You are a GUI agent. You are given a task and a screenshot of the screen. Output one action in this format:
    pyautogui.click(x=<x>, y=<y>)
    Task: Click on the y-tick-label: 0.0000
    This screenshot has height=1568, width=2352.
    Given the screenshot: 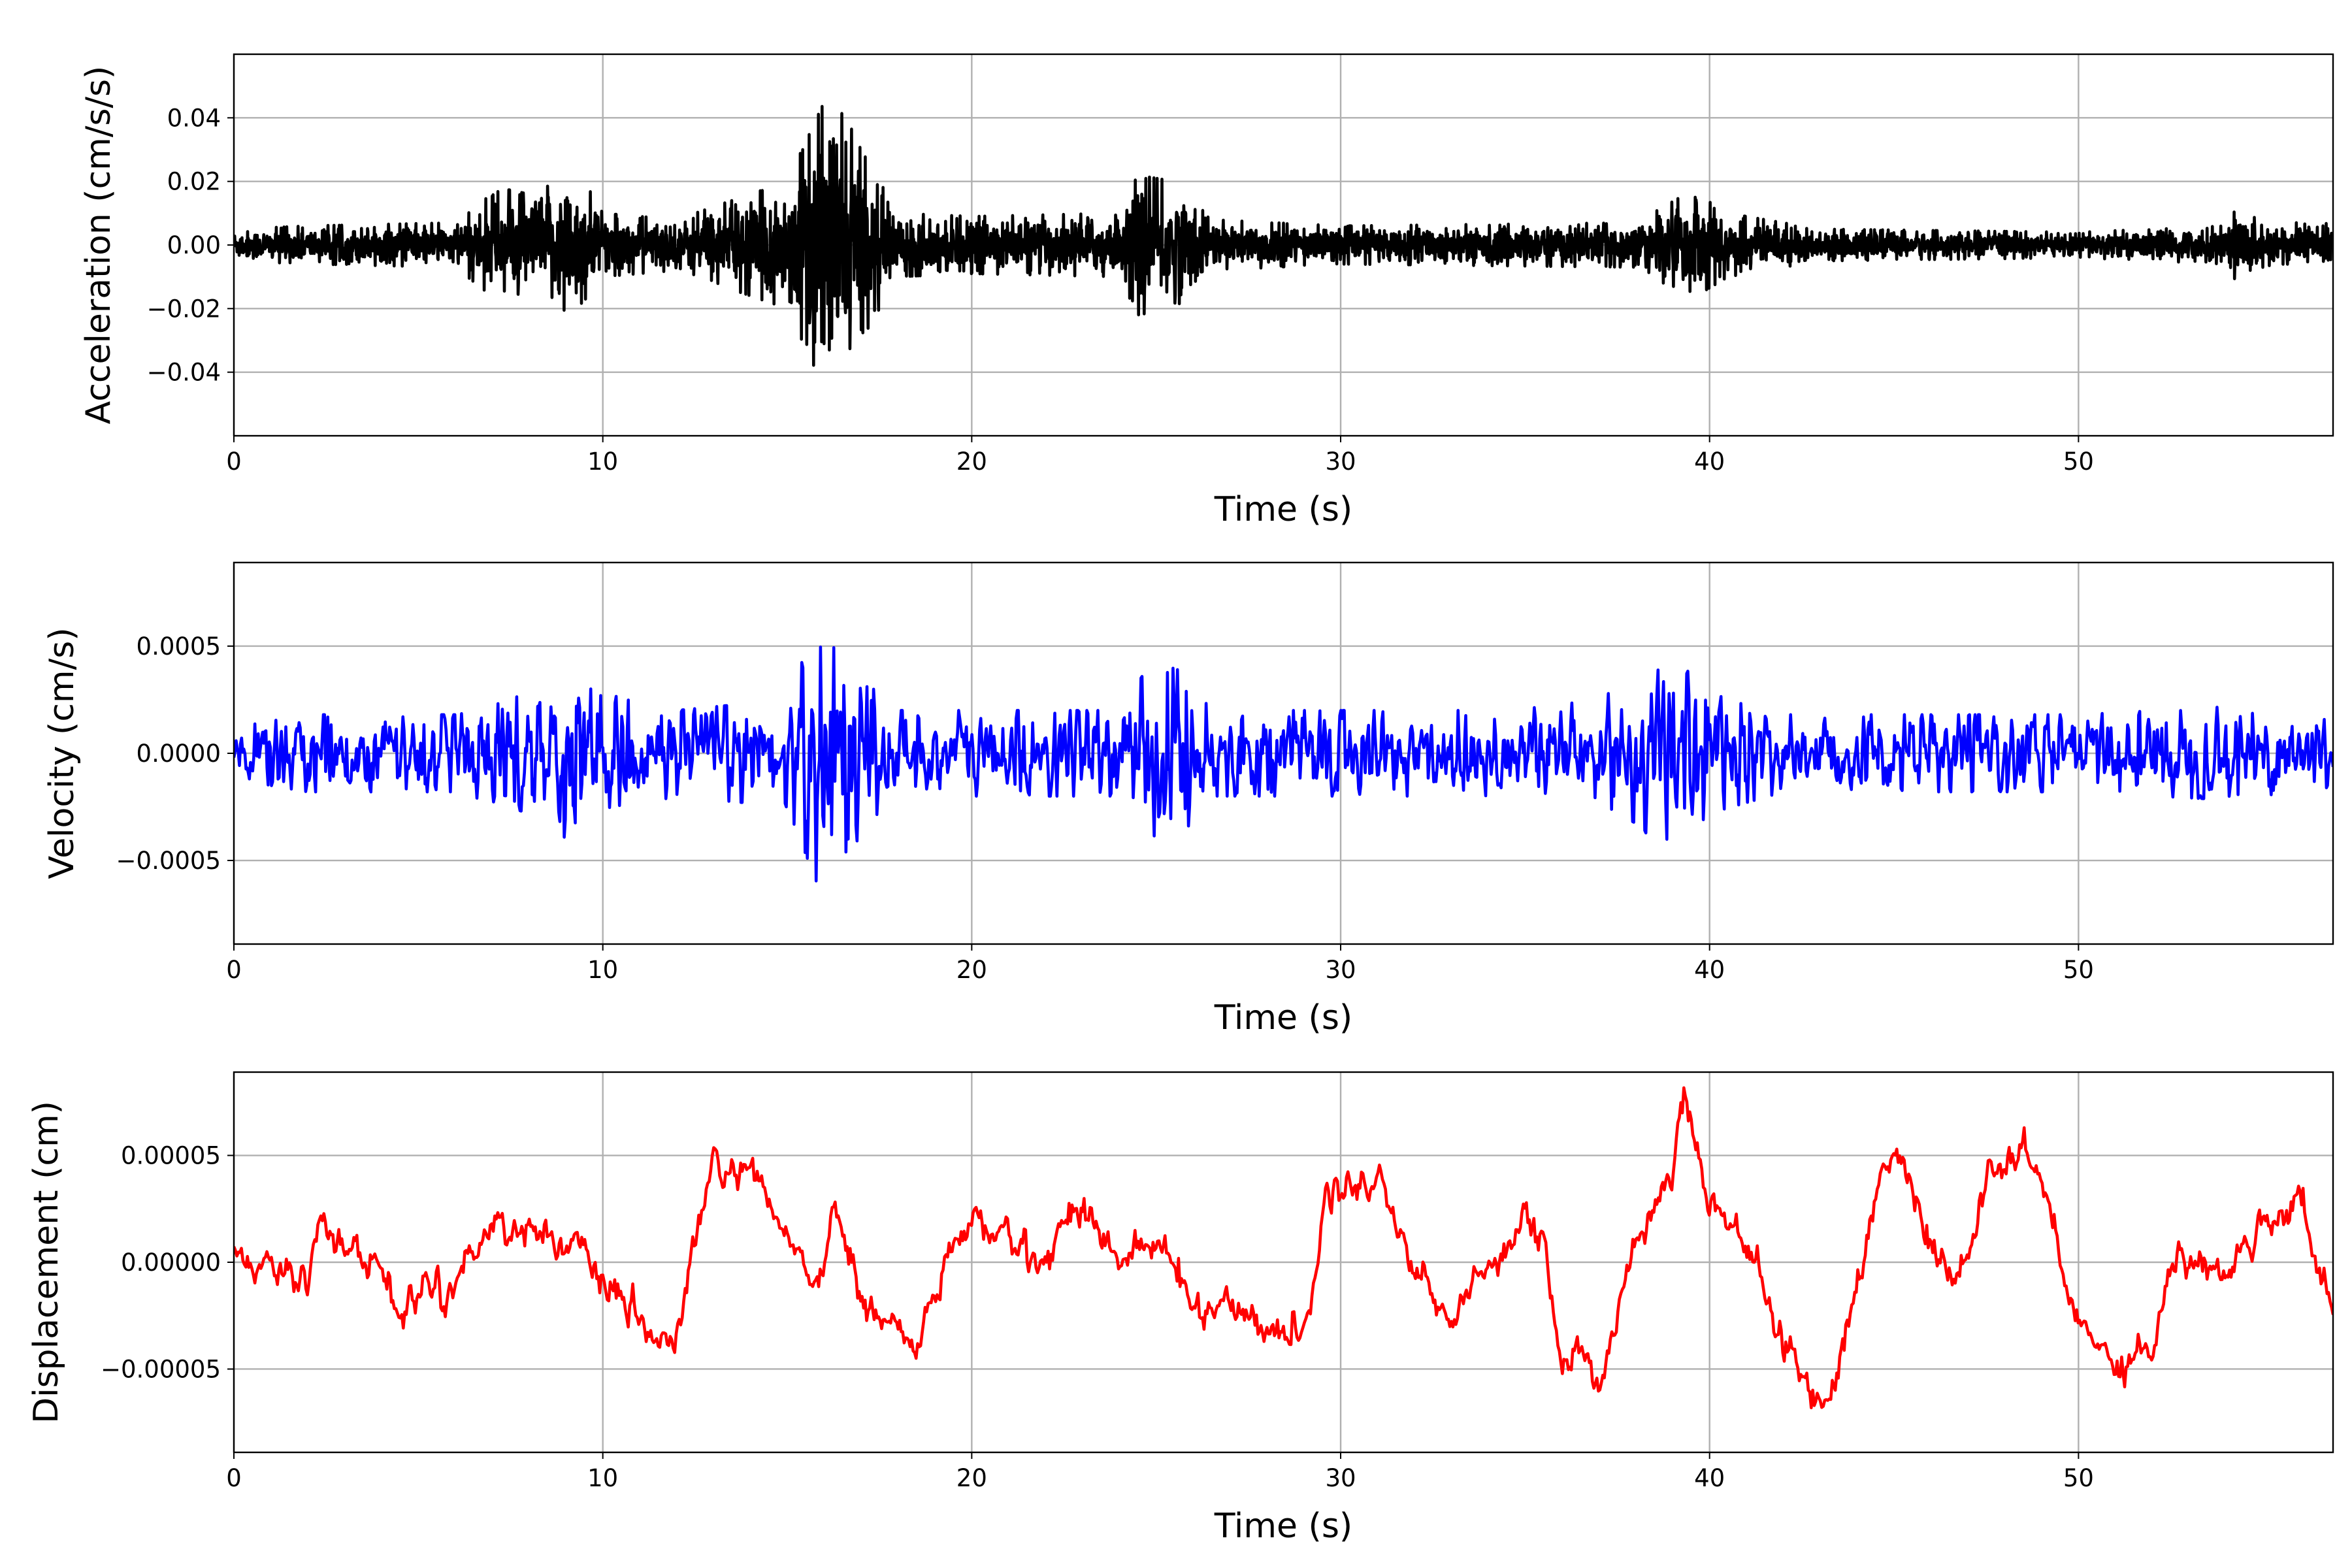 What is the action you would take?
    pyautogui.click(x=179, y=754)
    